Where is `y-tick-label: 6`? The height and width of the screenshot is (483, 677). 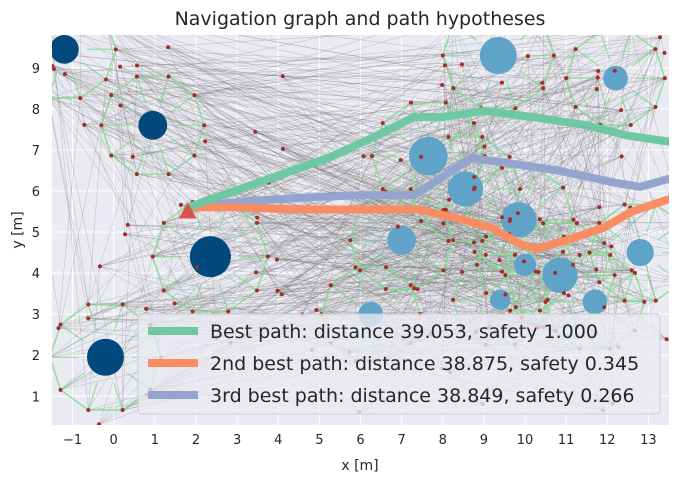
y-tick-label: 6 is located at coordinates (36, 192).